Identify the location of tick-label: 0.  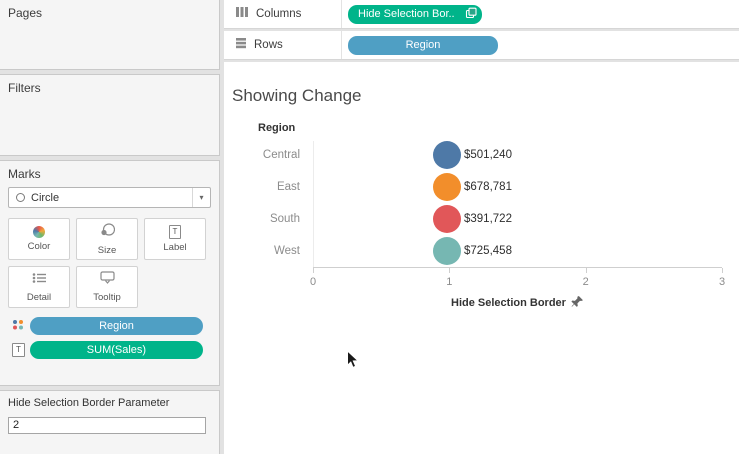
(313, 282).